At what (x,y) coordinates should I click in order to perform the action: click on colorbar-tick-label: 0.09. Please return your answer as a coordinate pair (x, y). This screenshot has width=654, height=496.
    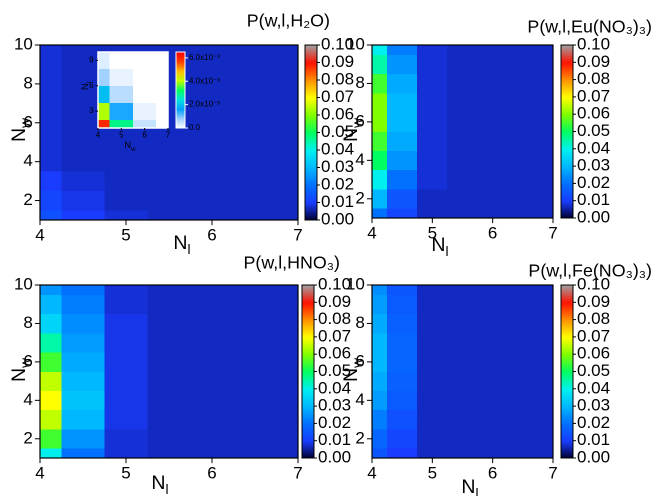
    Looking at the image, I should click on (593, 301).